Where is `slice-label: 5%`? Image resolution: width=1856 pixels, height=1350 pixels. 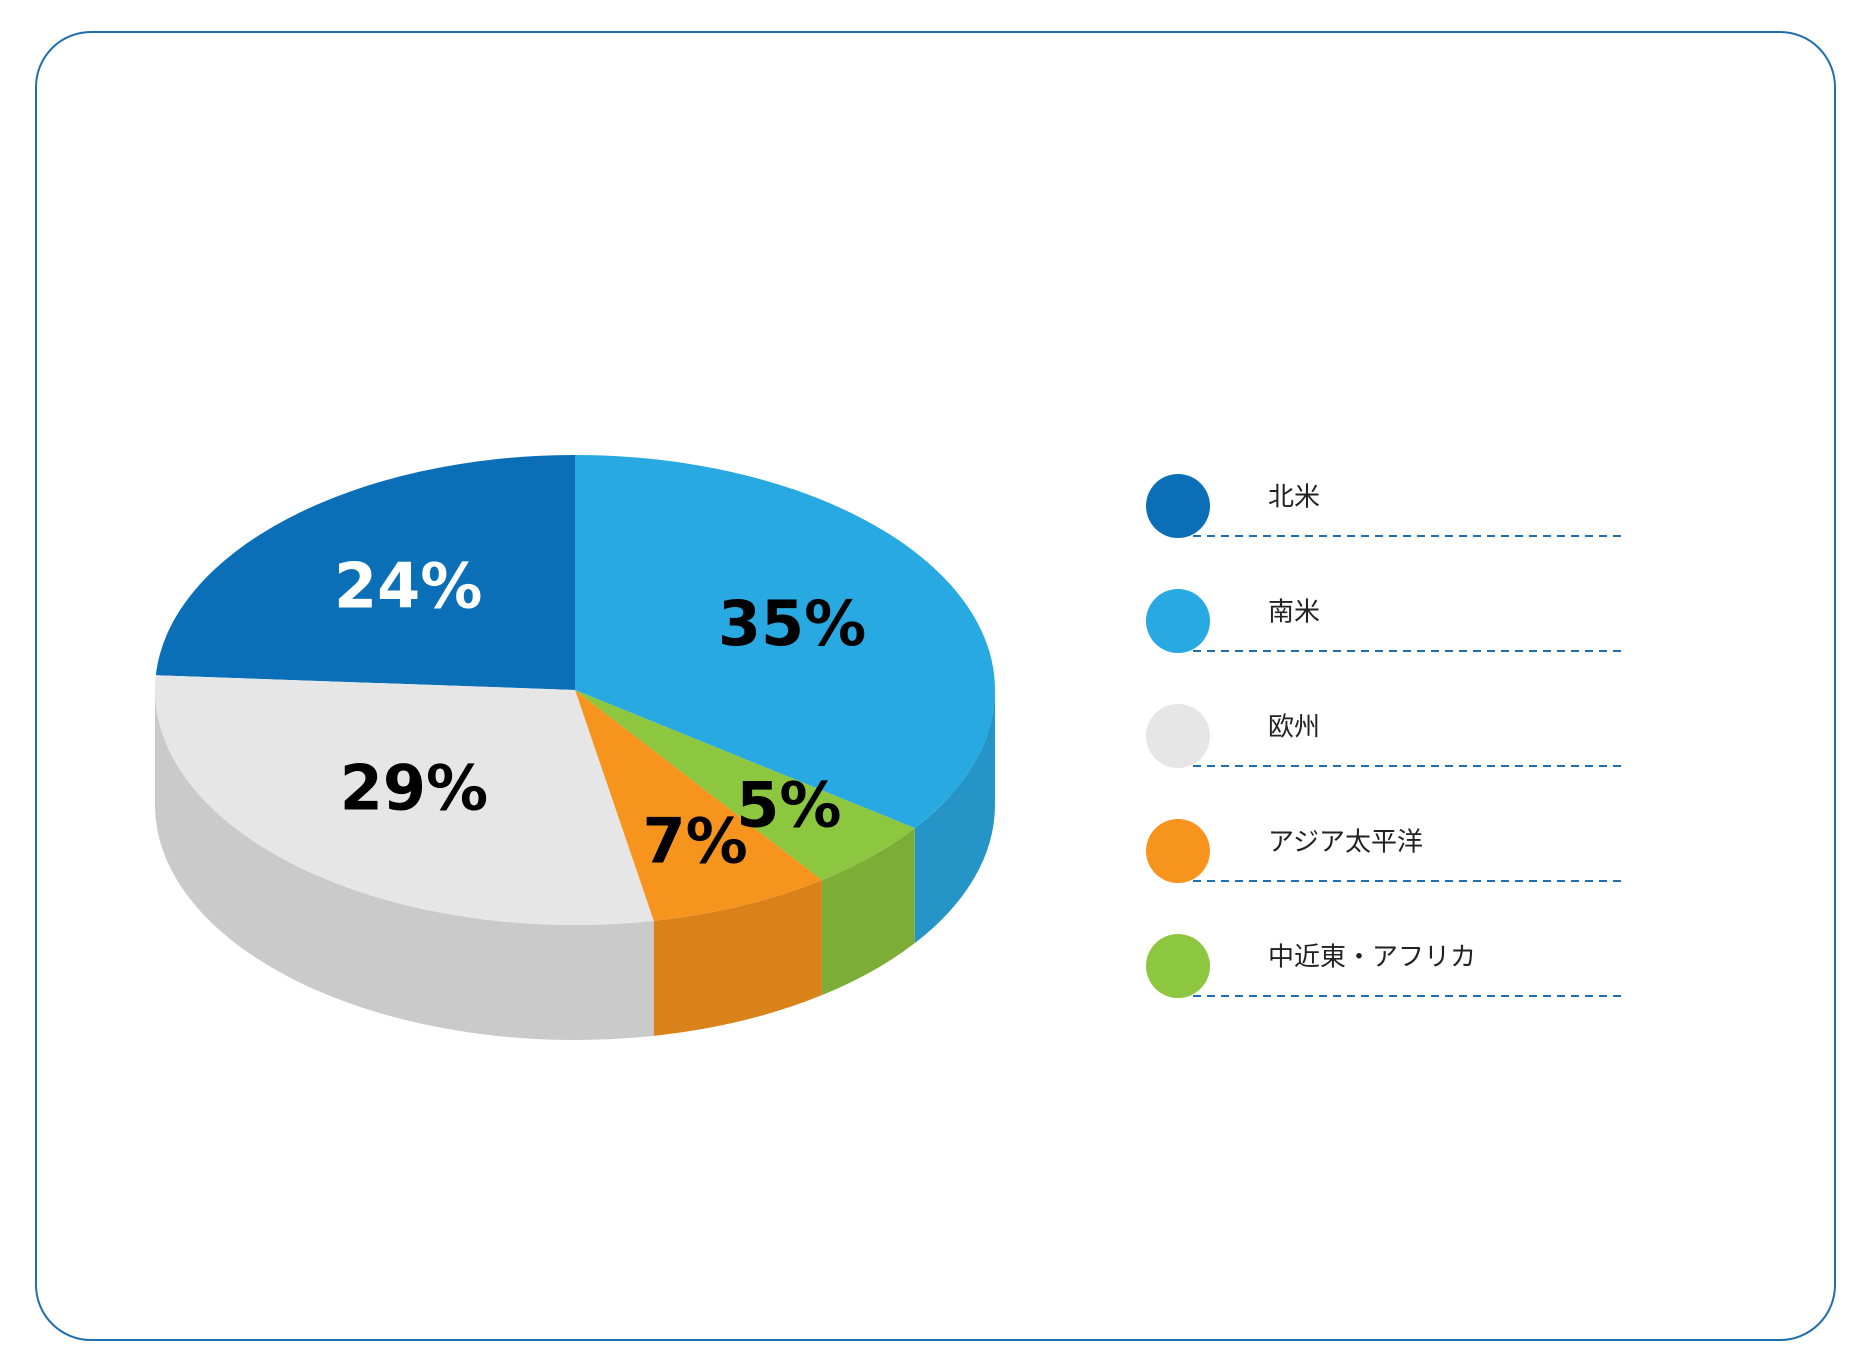 slice-label: 5% is located at coordinates (788, 805).